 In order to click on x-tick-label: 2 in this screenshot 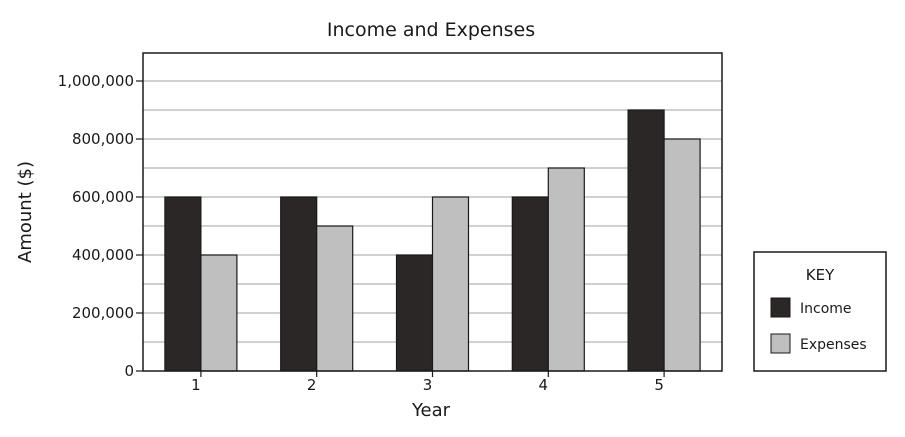, I will do `click(312, 385)`.